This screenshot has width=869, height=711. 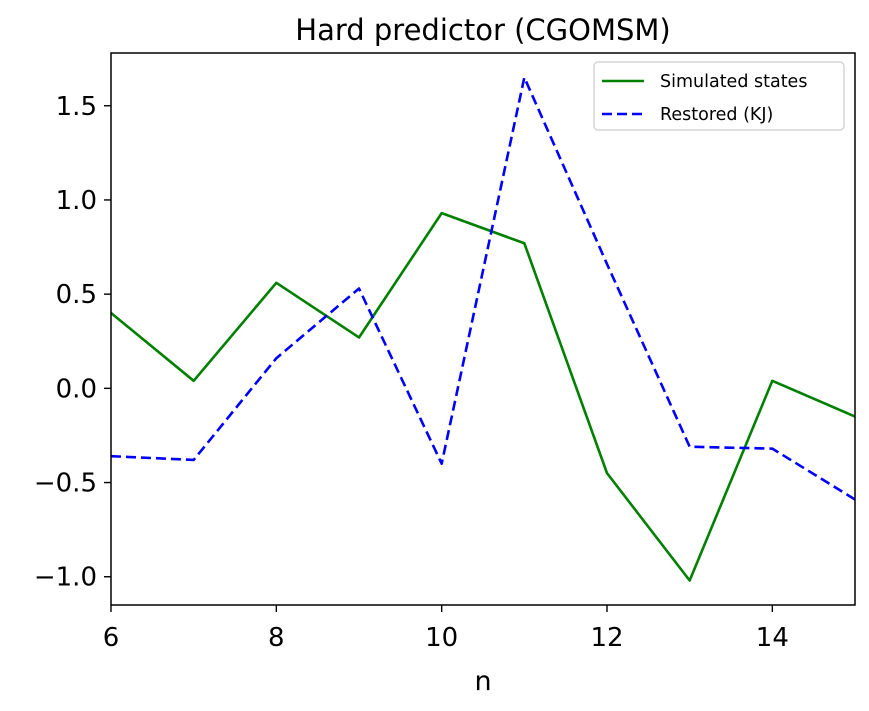 I want to click on x-tick-label: 10, so click(x=441, y=638).